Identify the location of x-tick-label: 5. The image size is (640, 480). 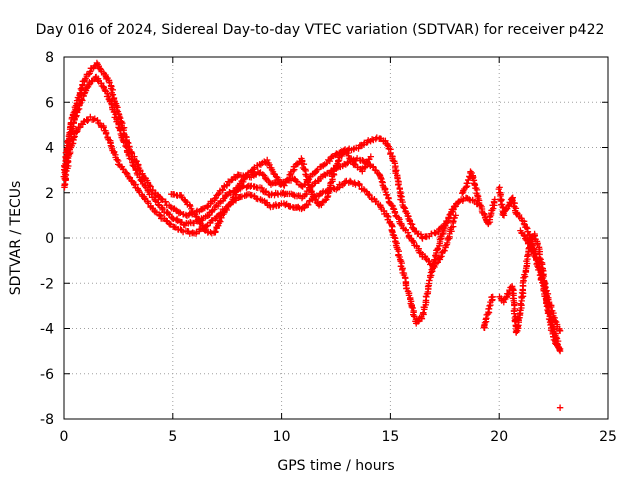
(172, 437).